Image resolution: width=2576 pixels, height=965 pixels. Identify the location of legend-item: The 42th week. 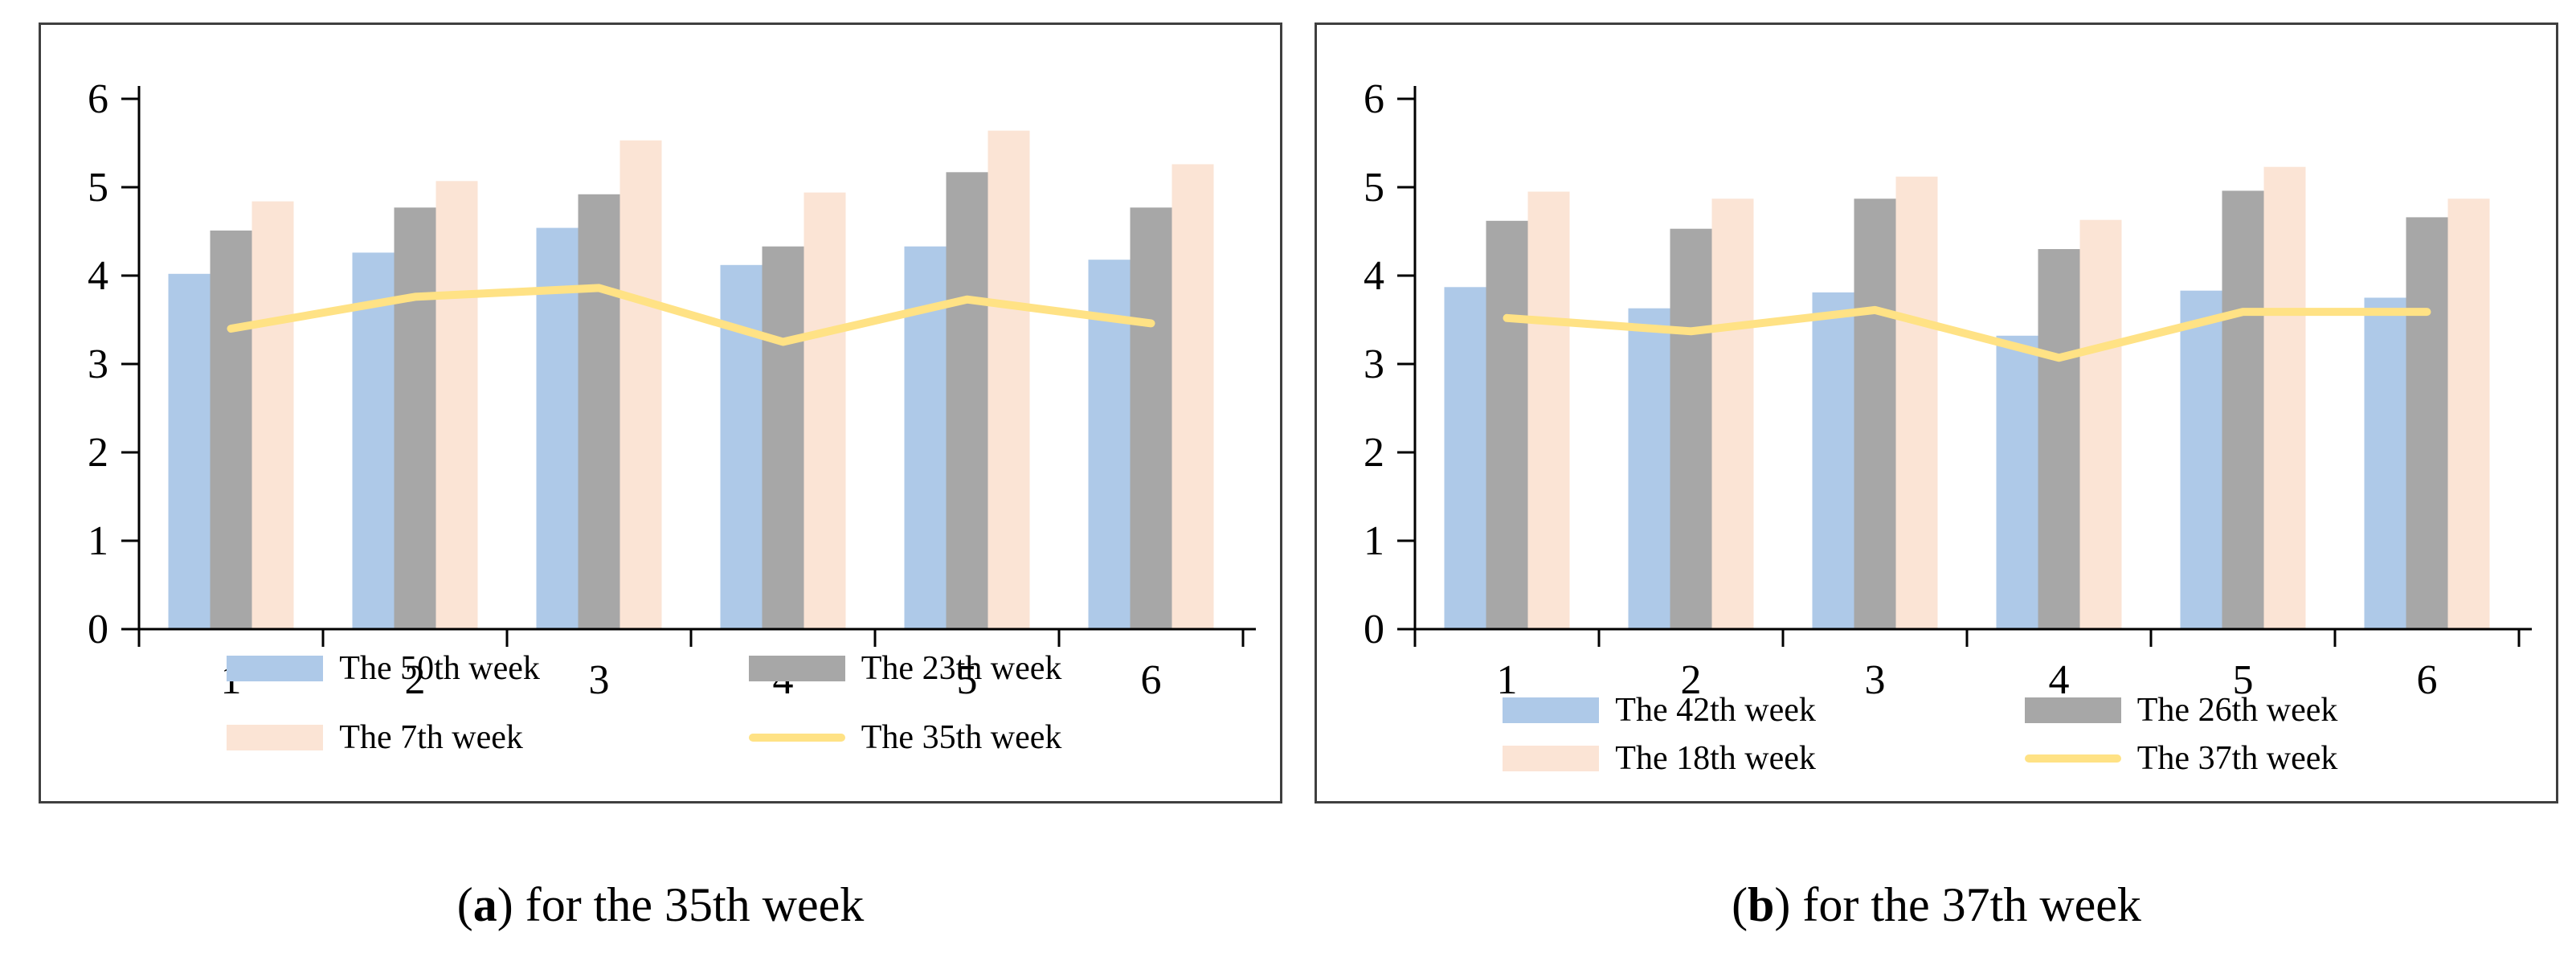
(1764, 710).